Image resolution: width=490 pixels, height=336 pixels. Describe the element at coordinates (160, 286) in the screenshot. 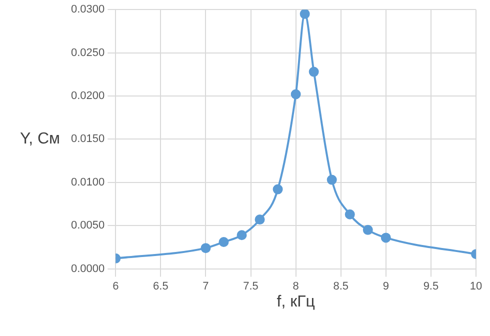

I see `x-tick-label: 6.5` at that location.